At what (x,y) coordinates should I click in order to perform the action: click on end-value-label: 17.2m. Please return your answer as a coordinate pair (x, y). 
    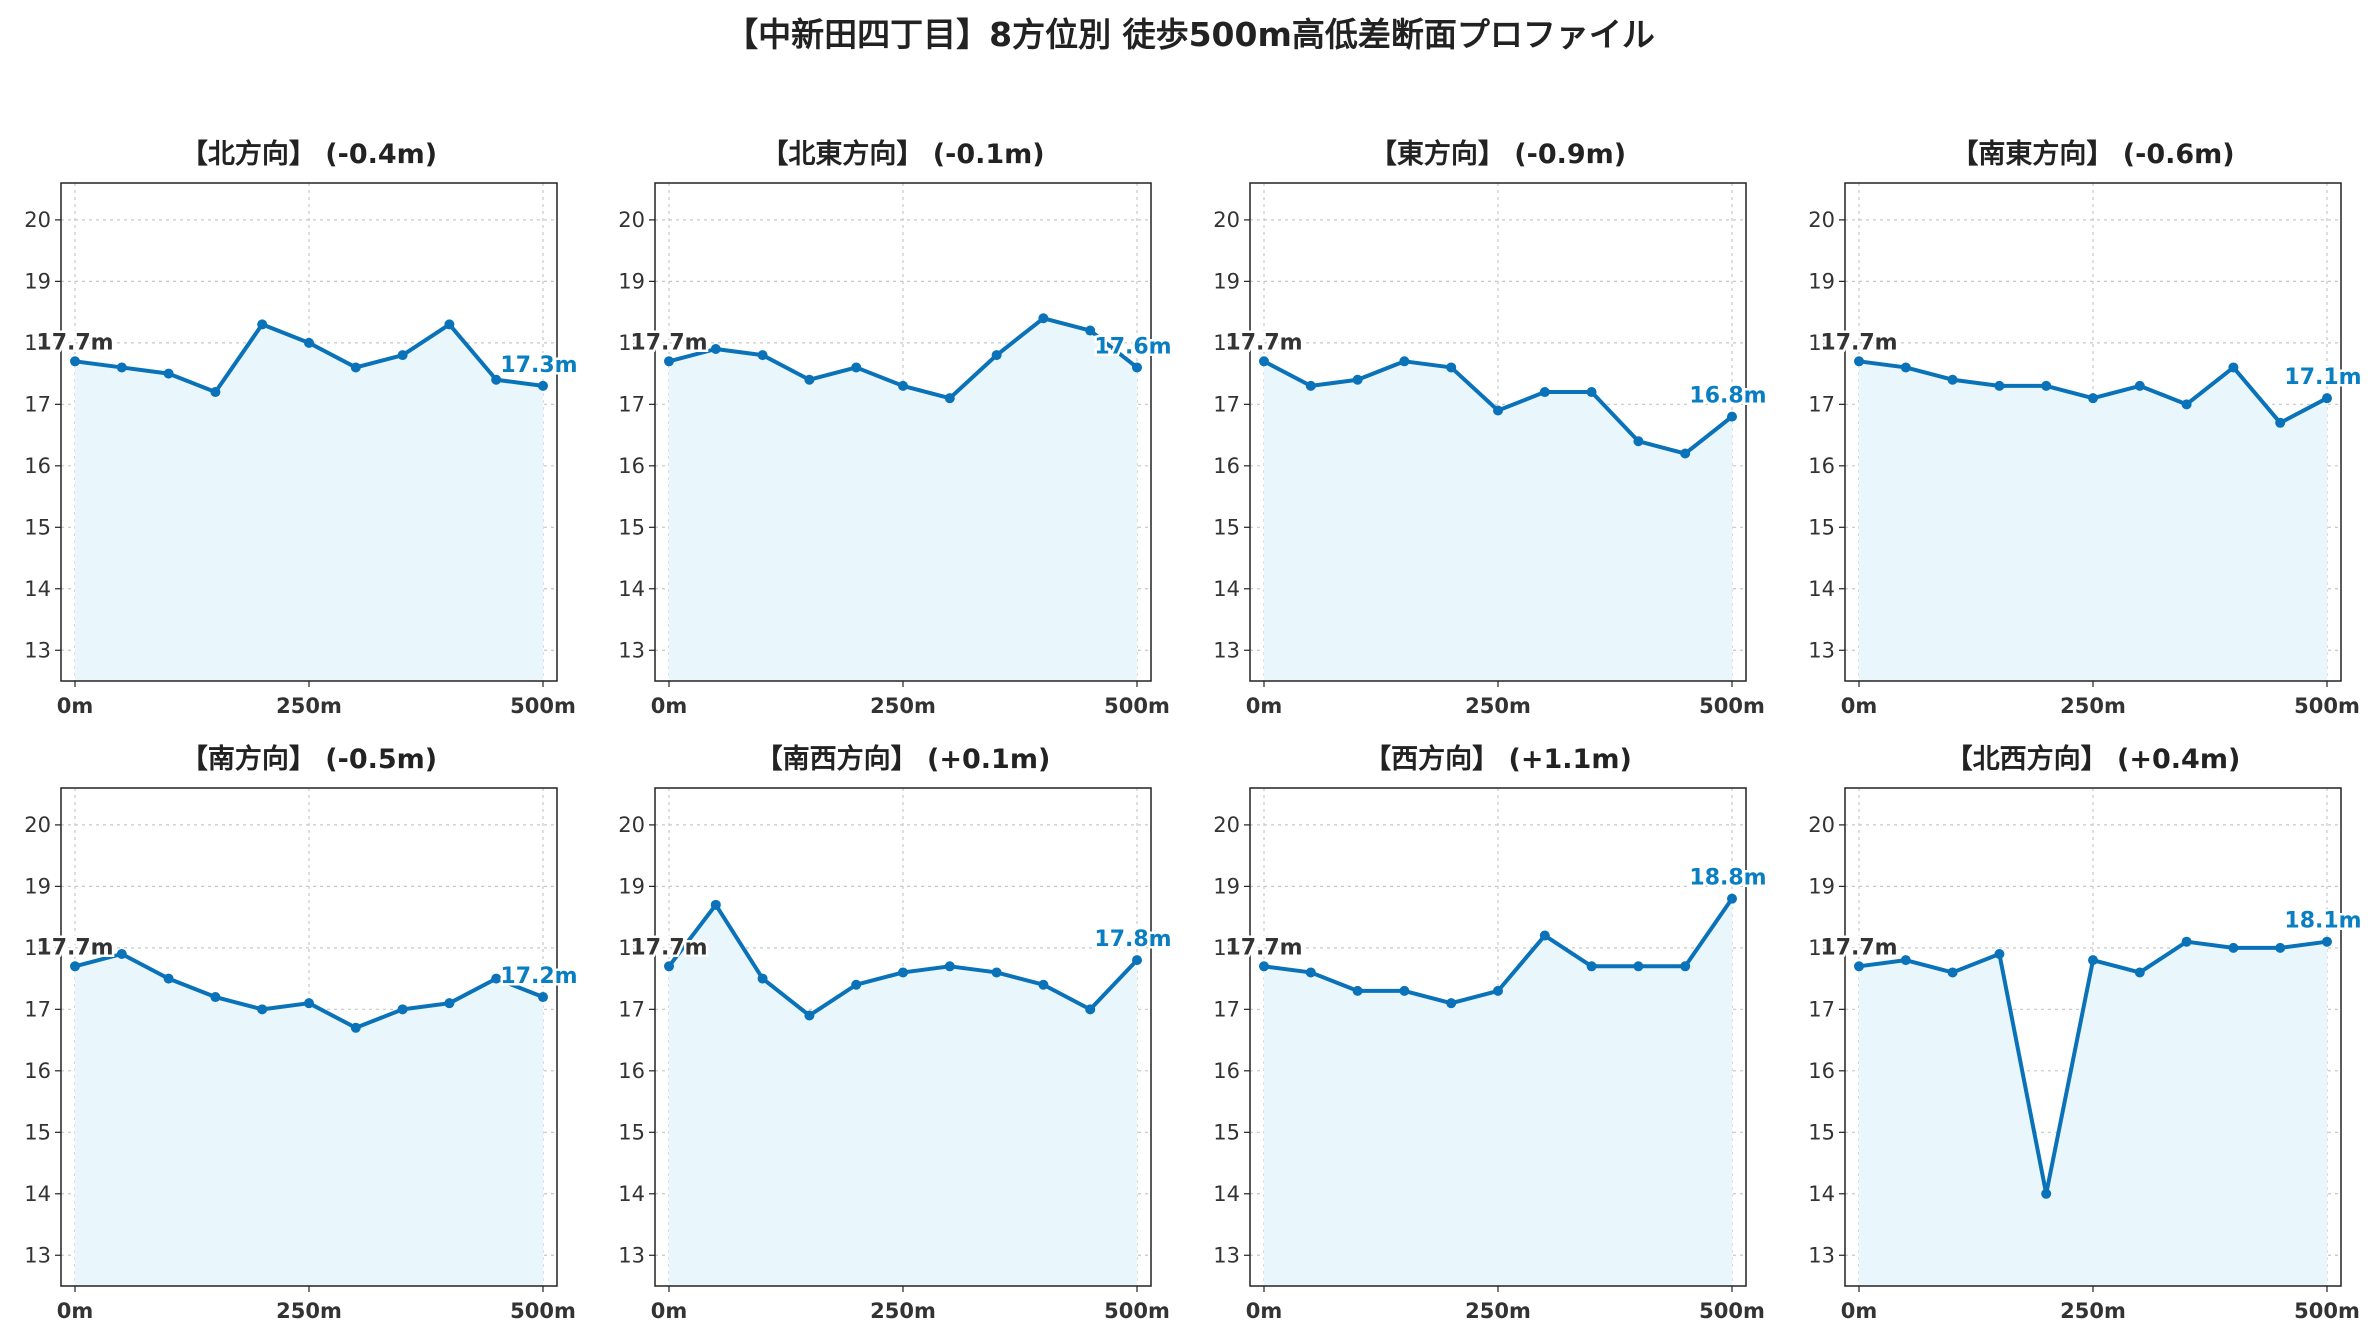
    Looking at the image, I should click on (538, 976).